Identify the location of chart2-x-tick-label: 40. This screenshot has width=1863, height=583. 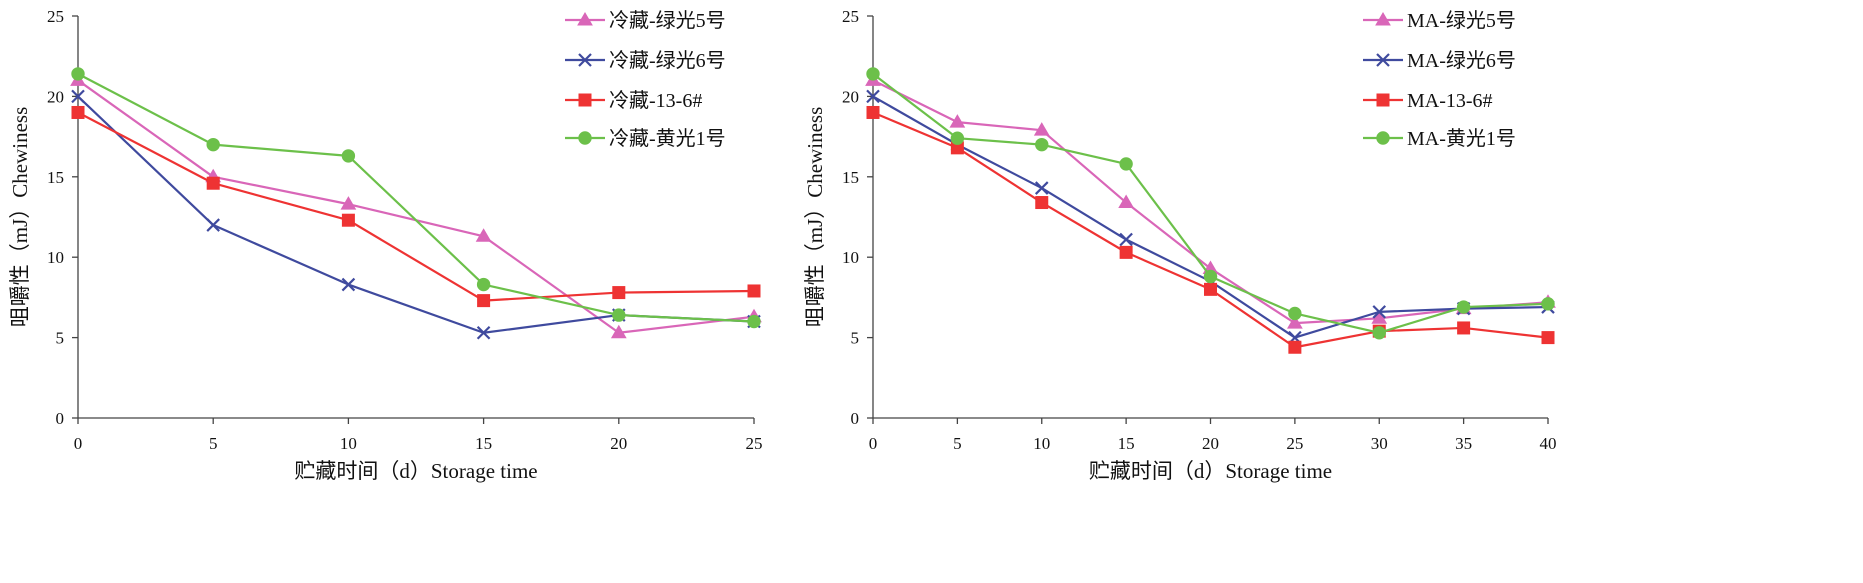
(1548, 443).